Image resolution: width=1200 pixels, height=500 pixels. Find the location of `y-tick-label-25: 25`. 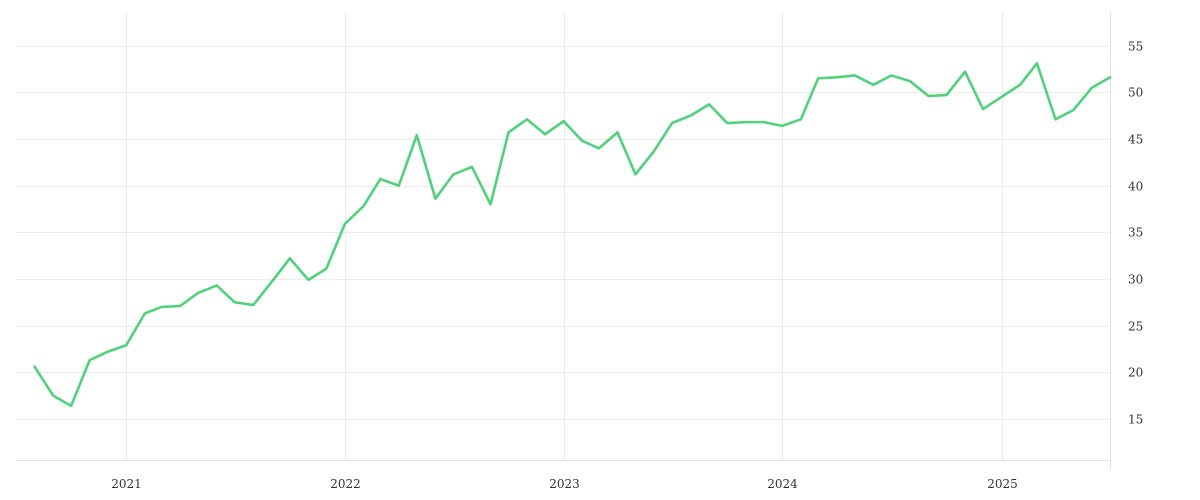

y-tick-label-25: 25 is located at coordinates (1135, 327).